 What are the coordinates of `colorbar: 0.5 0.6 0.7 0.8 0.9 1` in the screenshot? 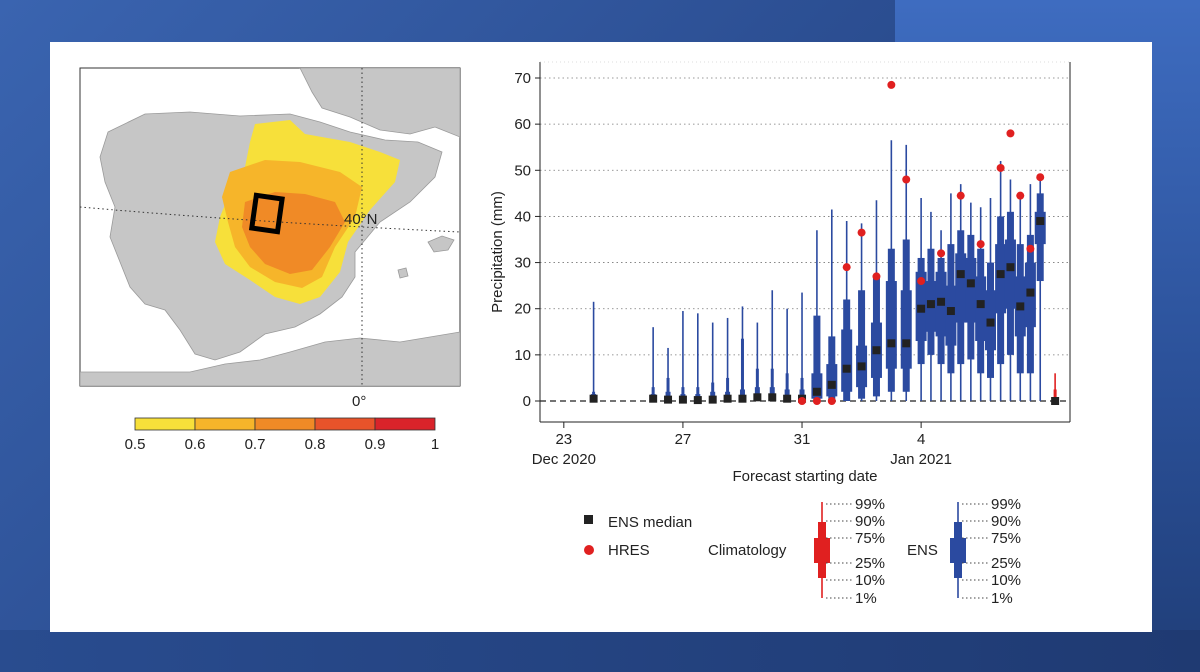 It's located at (282, 435).